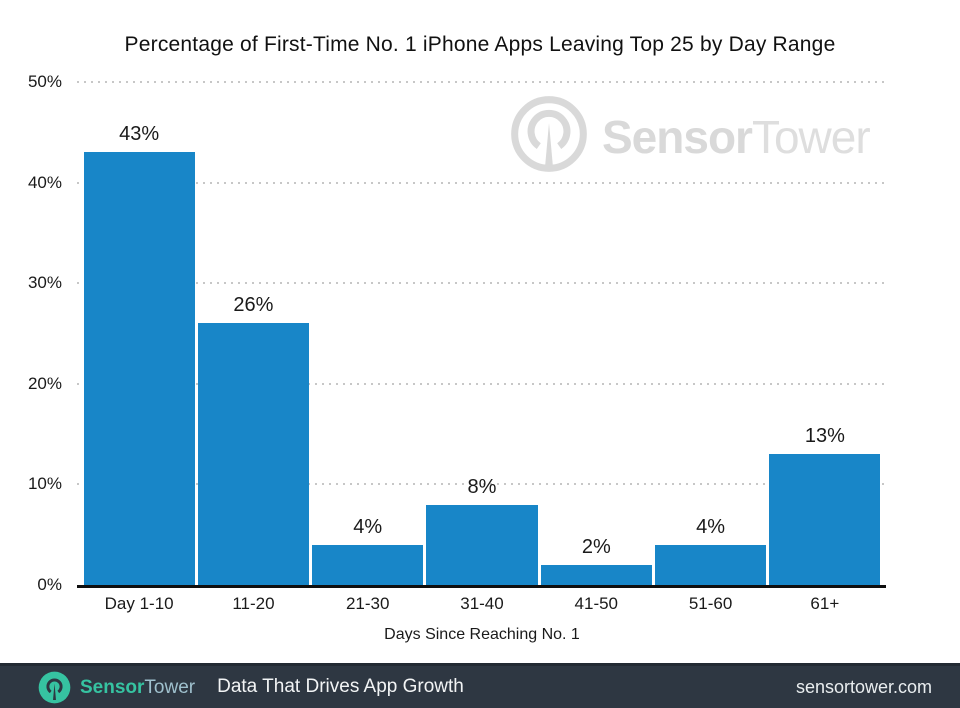  I want to click on x-tick-label: 11-20, so click(253, 603).